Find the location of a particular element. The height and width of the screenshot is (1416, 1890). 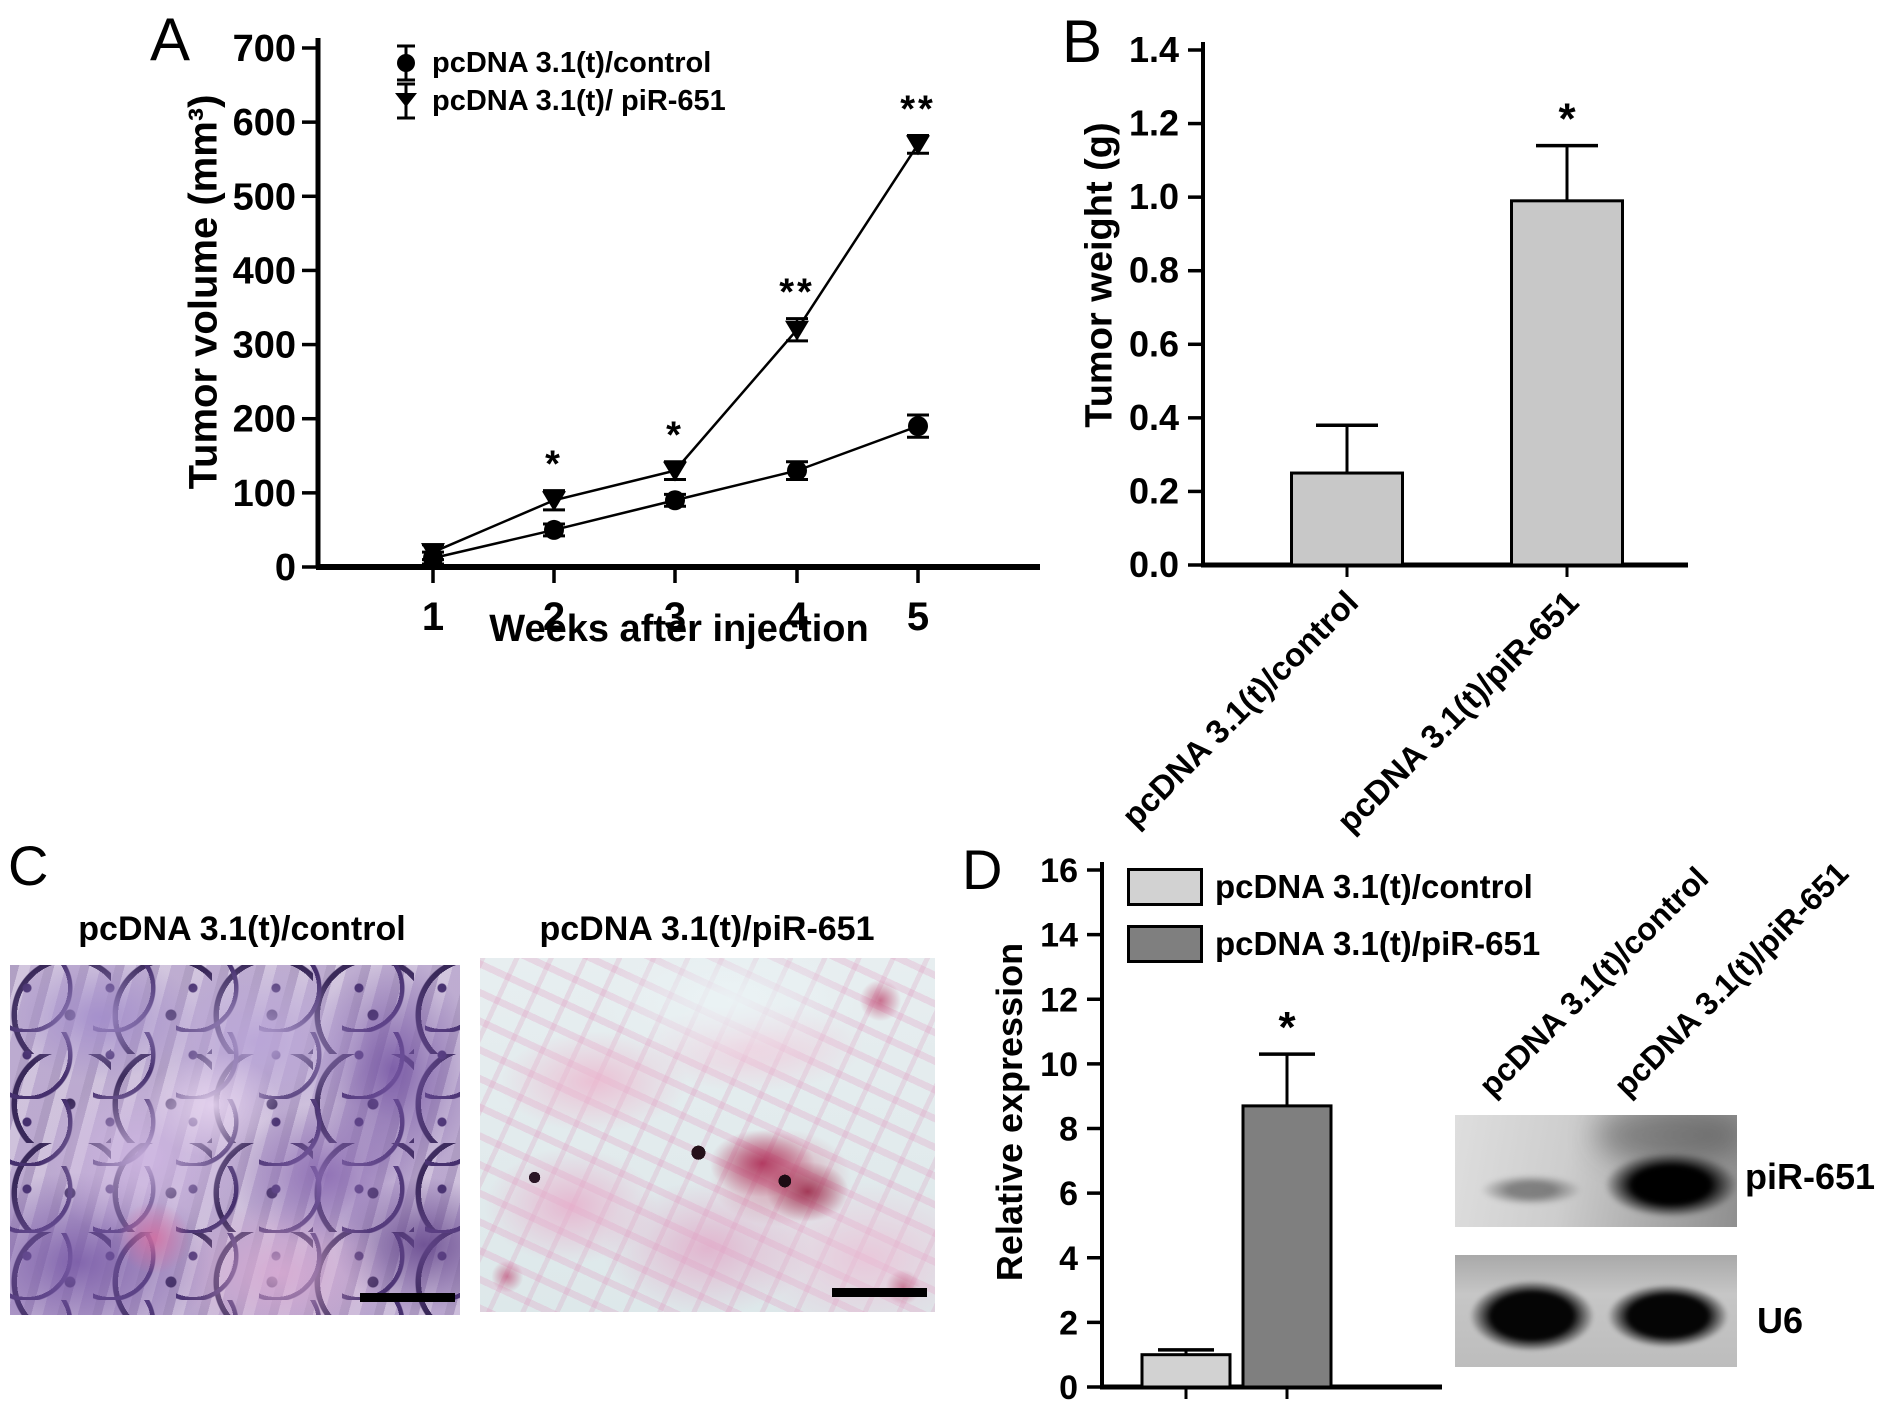

svg-text: 12 is located at coordinates (1059, 1000).